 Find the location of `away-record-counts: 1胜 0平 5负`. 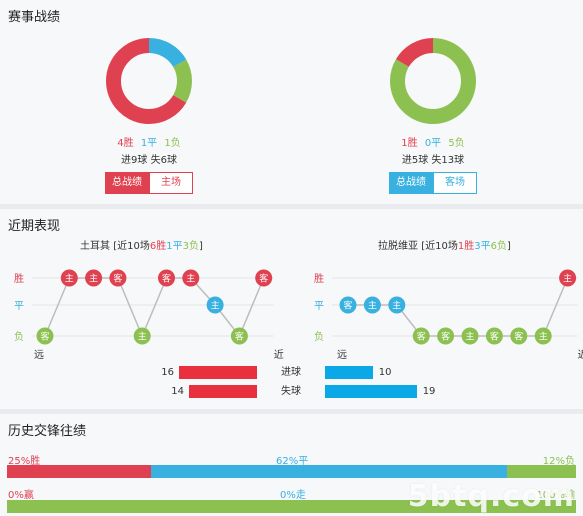

away-record-counts: 1胜 0平 5负 is located at coordinates (433, 141).